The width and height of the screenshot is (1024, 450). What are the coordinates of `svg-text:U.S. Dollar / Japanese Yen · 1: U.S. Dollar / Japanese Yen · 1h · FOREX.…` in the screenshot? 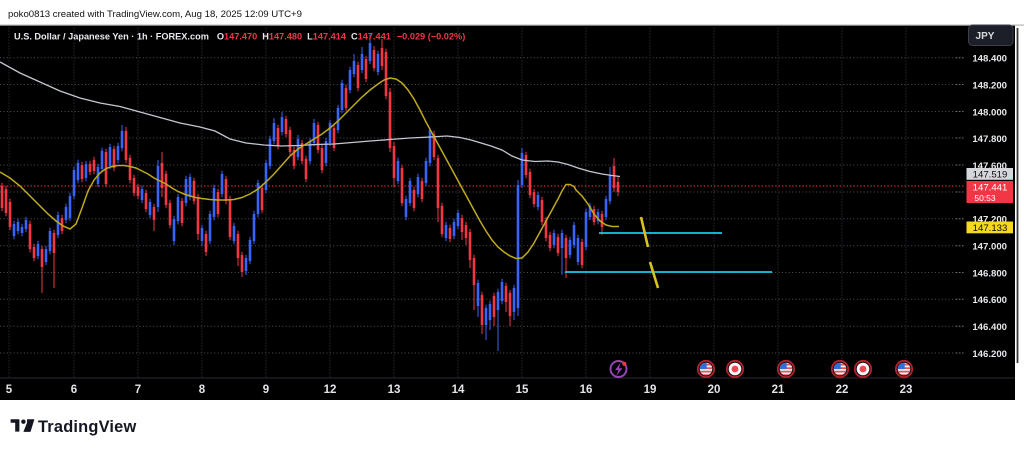 It's located at (239, 37).